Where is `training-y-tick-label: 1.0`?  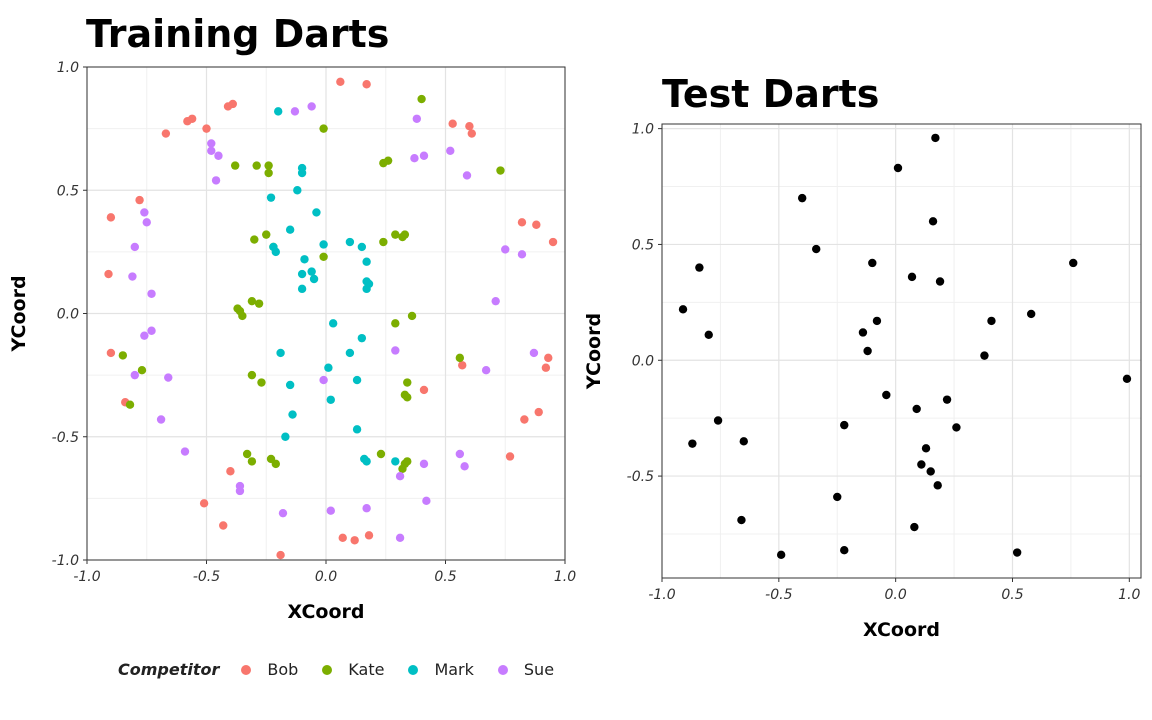
training-y-tick-label: 1.0 is located at coordinates (68, 68).